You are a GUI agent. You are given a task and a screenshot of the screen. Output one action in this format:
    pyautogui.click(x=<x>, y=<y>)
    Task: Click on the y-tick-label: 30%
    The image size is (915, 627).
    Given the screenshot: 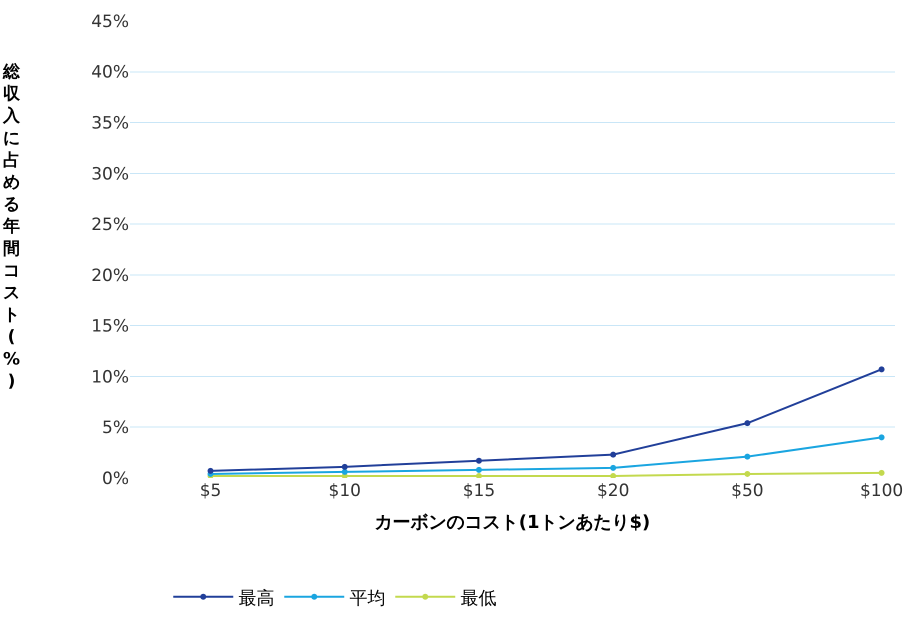 What is the action you would take?
    pyautogui.click(x=110, y=174)
    